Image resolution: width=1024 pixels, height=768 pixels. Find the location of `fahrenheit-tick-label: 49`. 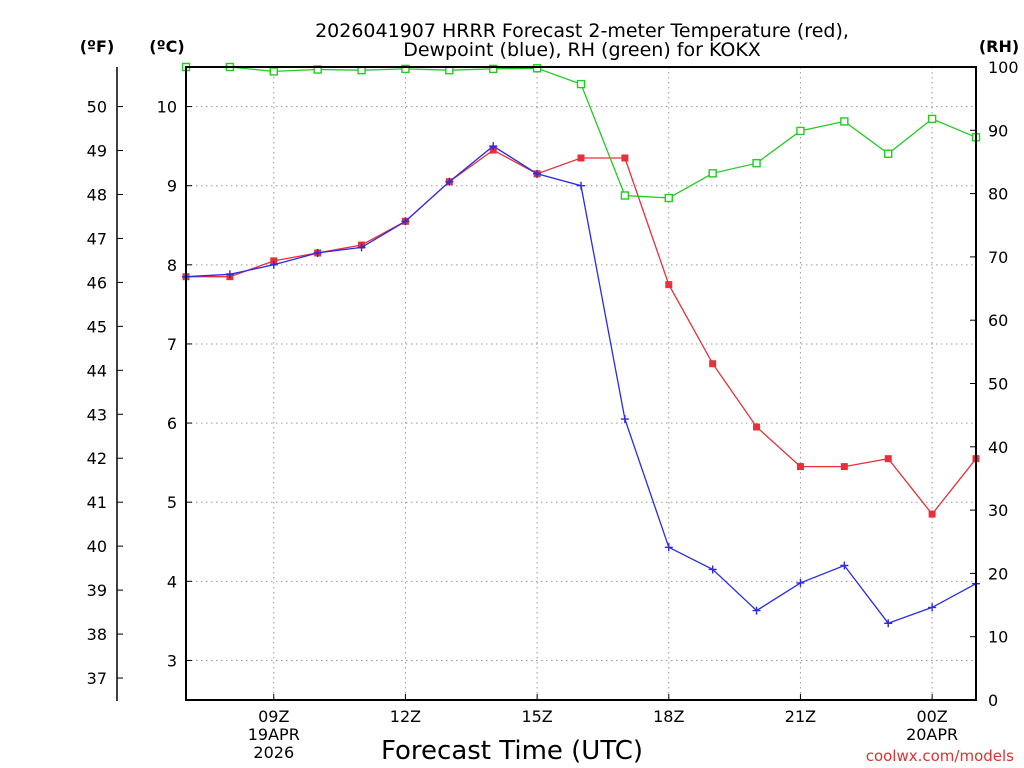

fahrenheit-tick-label: 49 is located at coordinates (97, 151).